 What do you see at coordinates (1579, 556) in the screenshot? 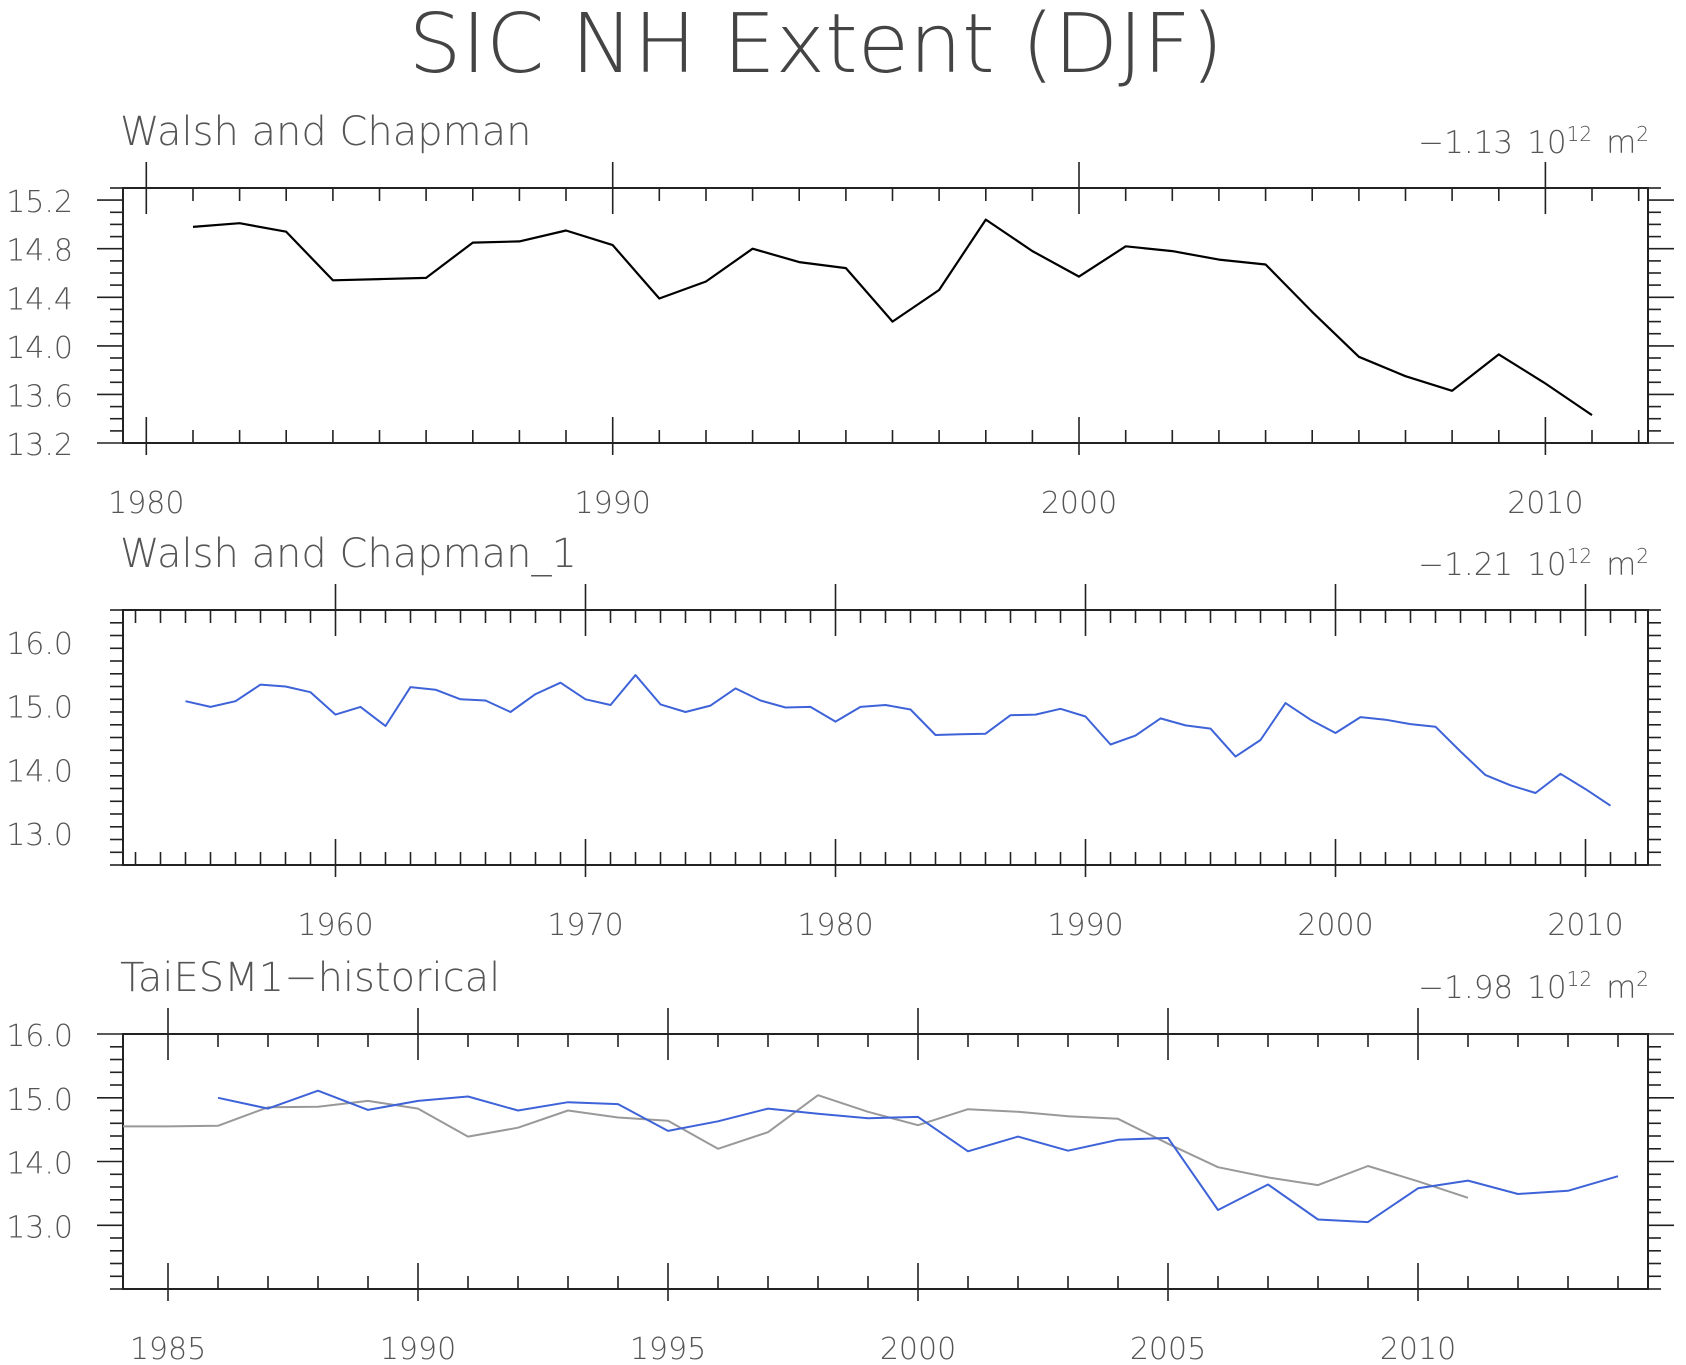
I see `panel-2-unit-exp: 12` at bounding box center [1579, 556].